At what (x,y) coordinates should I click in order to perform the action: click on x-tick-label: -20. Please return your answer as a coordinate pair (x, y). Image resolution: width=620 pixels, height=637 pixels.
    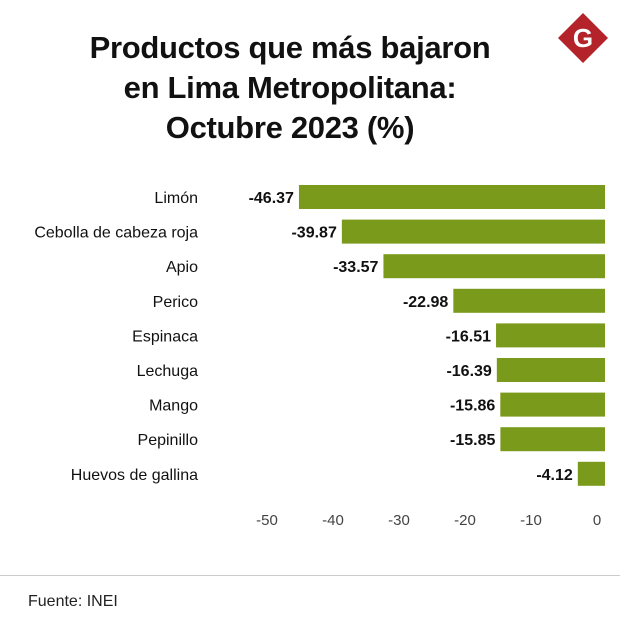
    Looking at the image, I should click on (465, 520).